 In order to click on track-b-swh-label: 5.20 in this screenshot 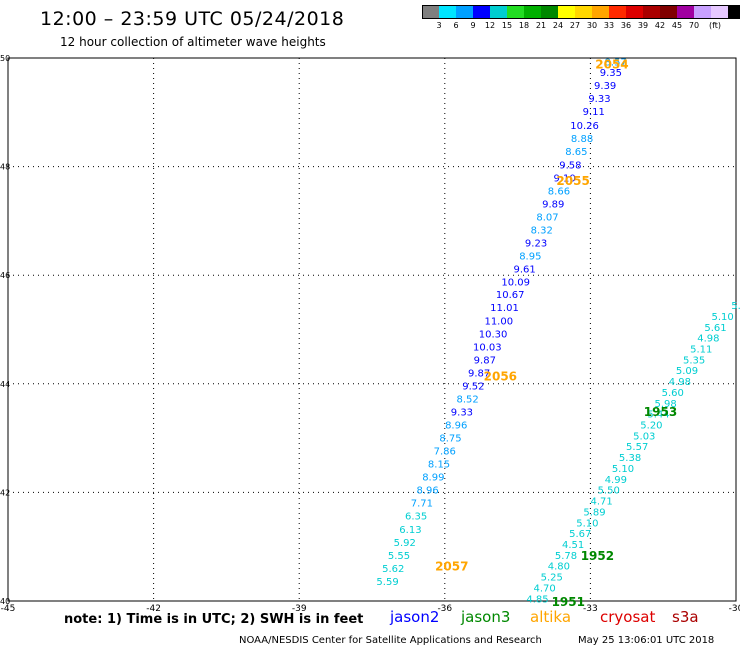, I will do `click(651, 426)`.